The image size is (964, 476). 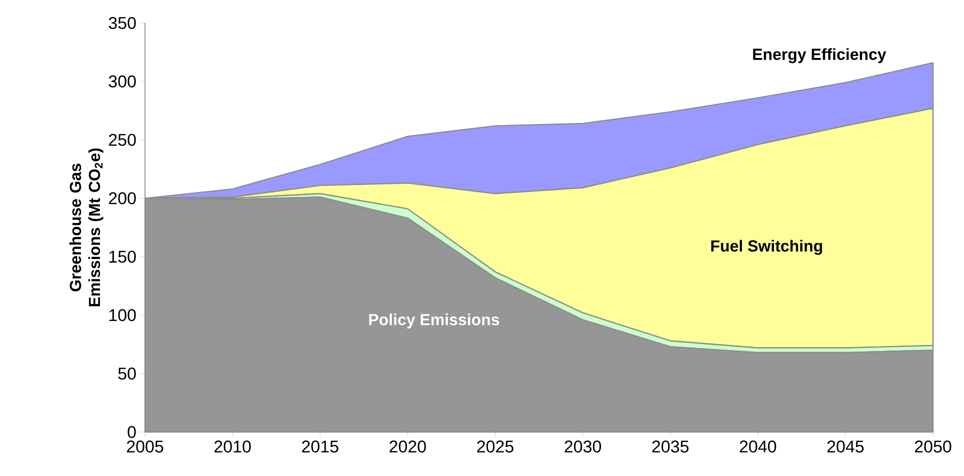 I want to click on x-tick-label: 2025, so click(x=495, y=446).